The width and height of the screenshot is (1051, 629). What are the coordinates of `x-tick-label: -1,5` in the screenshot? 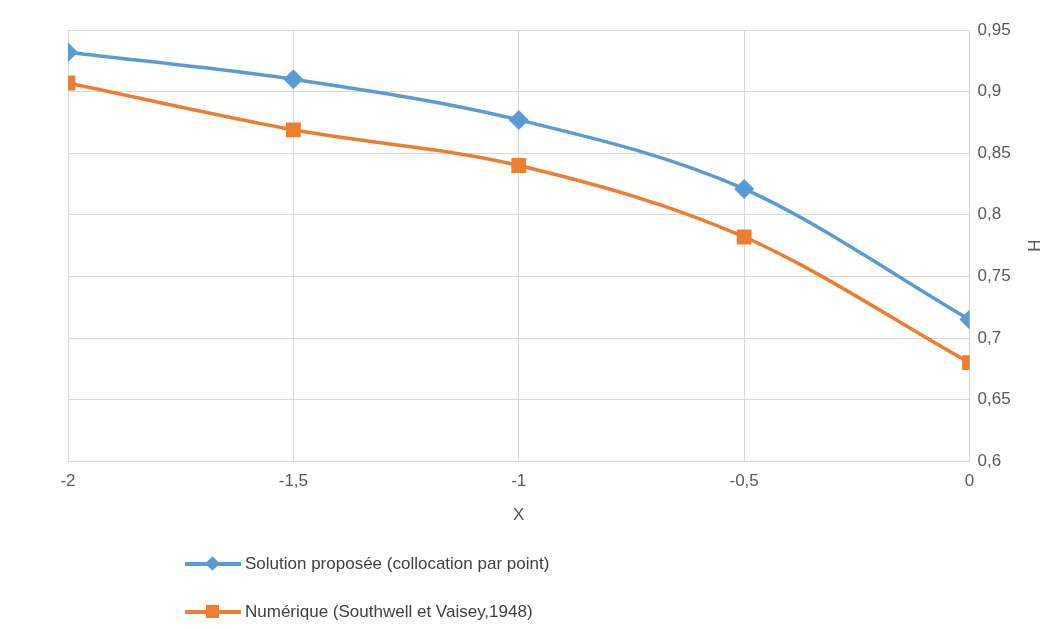 It's located at (293, 481).